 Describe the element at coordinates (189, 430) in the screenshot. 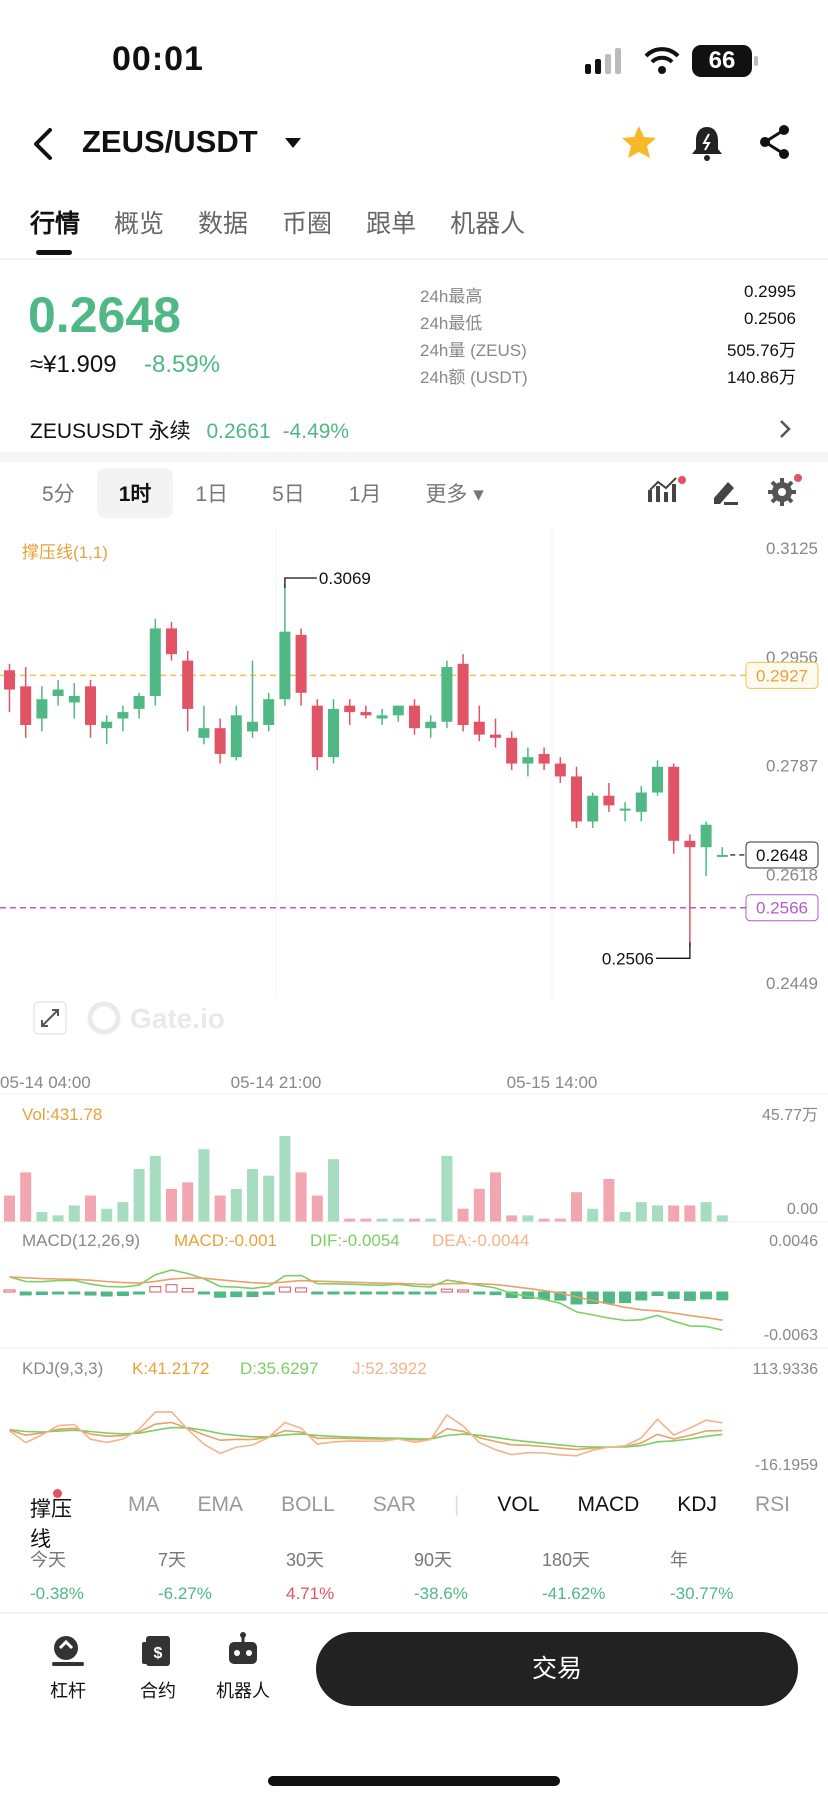

I see `perpetual-row: ZEUSUSDT 永续 0.2661 -4.49%` at that location.